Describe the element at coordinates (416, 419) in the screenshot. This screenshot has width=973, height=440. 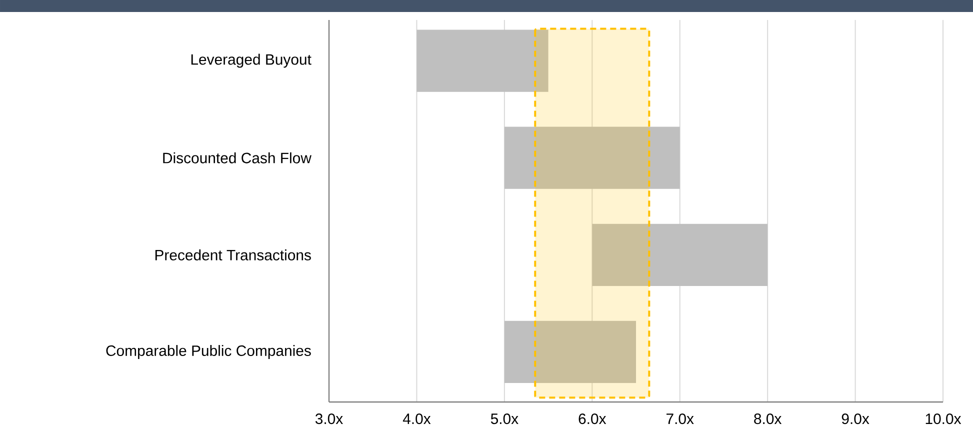
I see `x-tick-label: 4.0x` at that location.